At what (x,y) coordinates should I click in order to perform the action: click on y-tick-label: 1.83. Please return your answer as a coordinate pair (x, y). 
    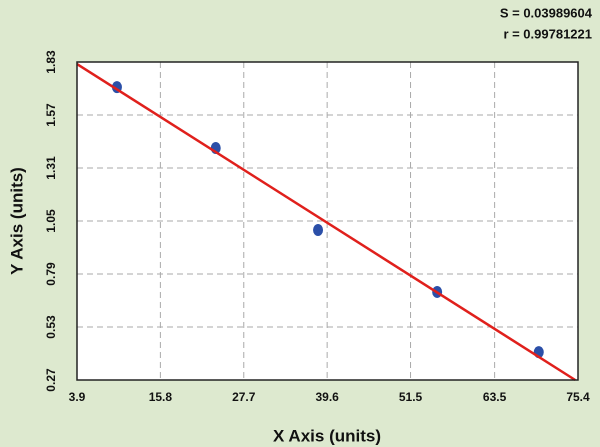
    Looking at the image, I should click on (51, 62).